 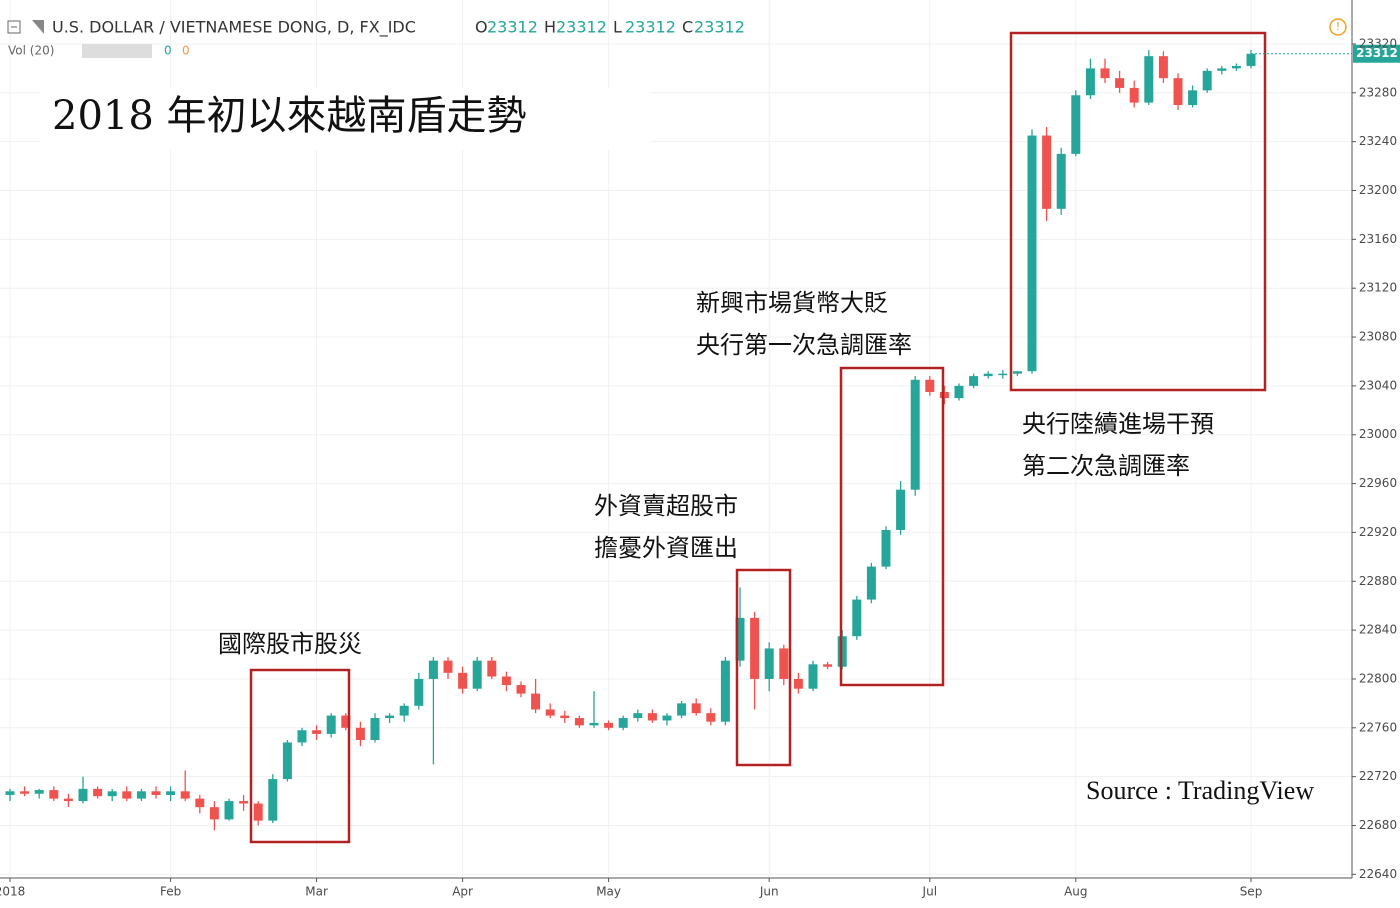 What do you see at coordinates (316, 892) in the screenshot?
I see `x-tick-label: Mar` at bounding box center [316, 892].